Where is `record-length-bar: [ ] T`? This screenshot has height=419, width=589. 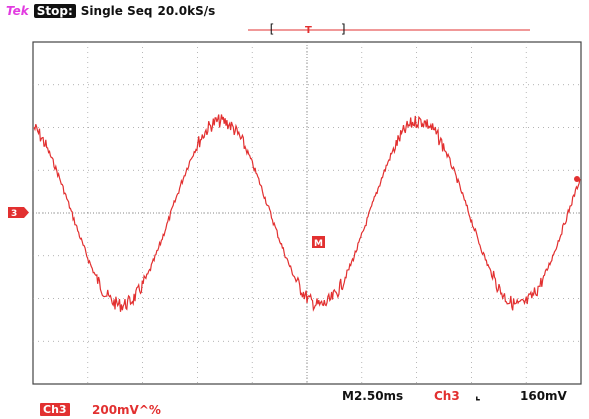 record-length-bar: [ ] T is located at coordinates (389, 29).